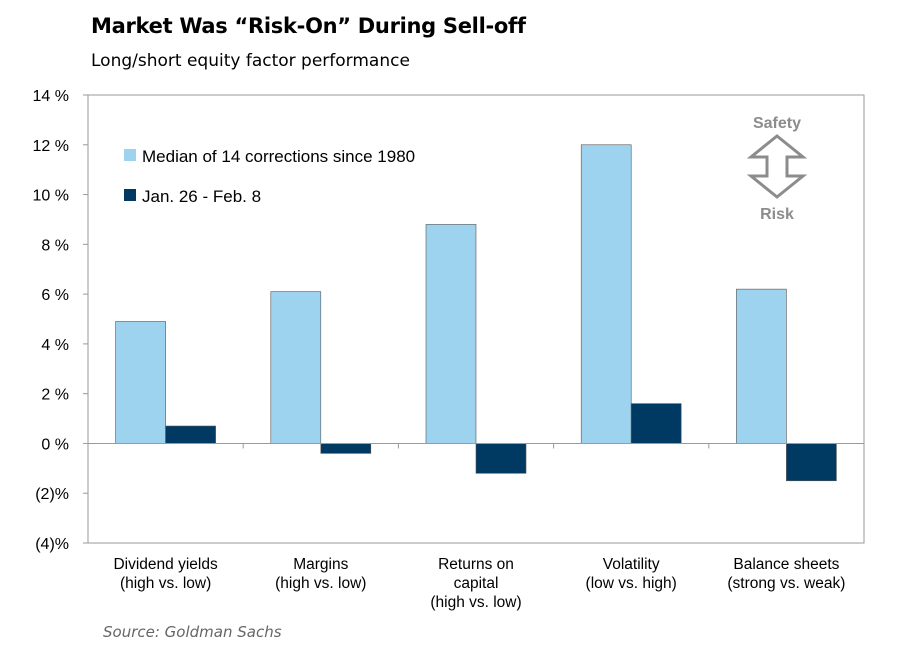  Describe the element at coordinates (55, 395) in the screenshot. I see `y-tick-label: 2 %` at that location.